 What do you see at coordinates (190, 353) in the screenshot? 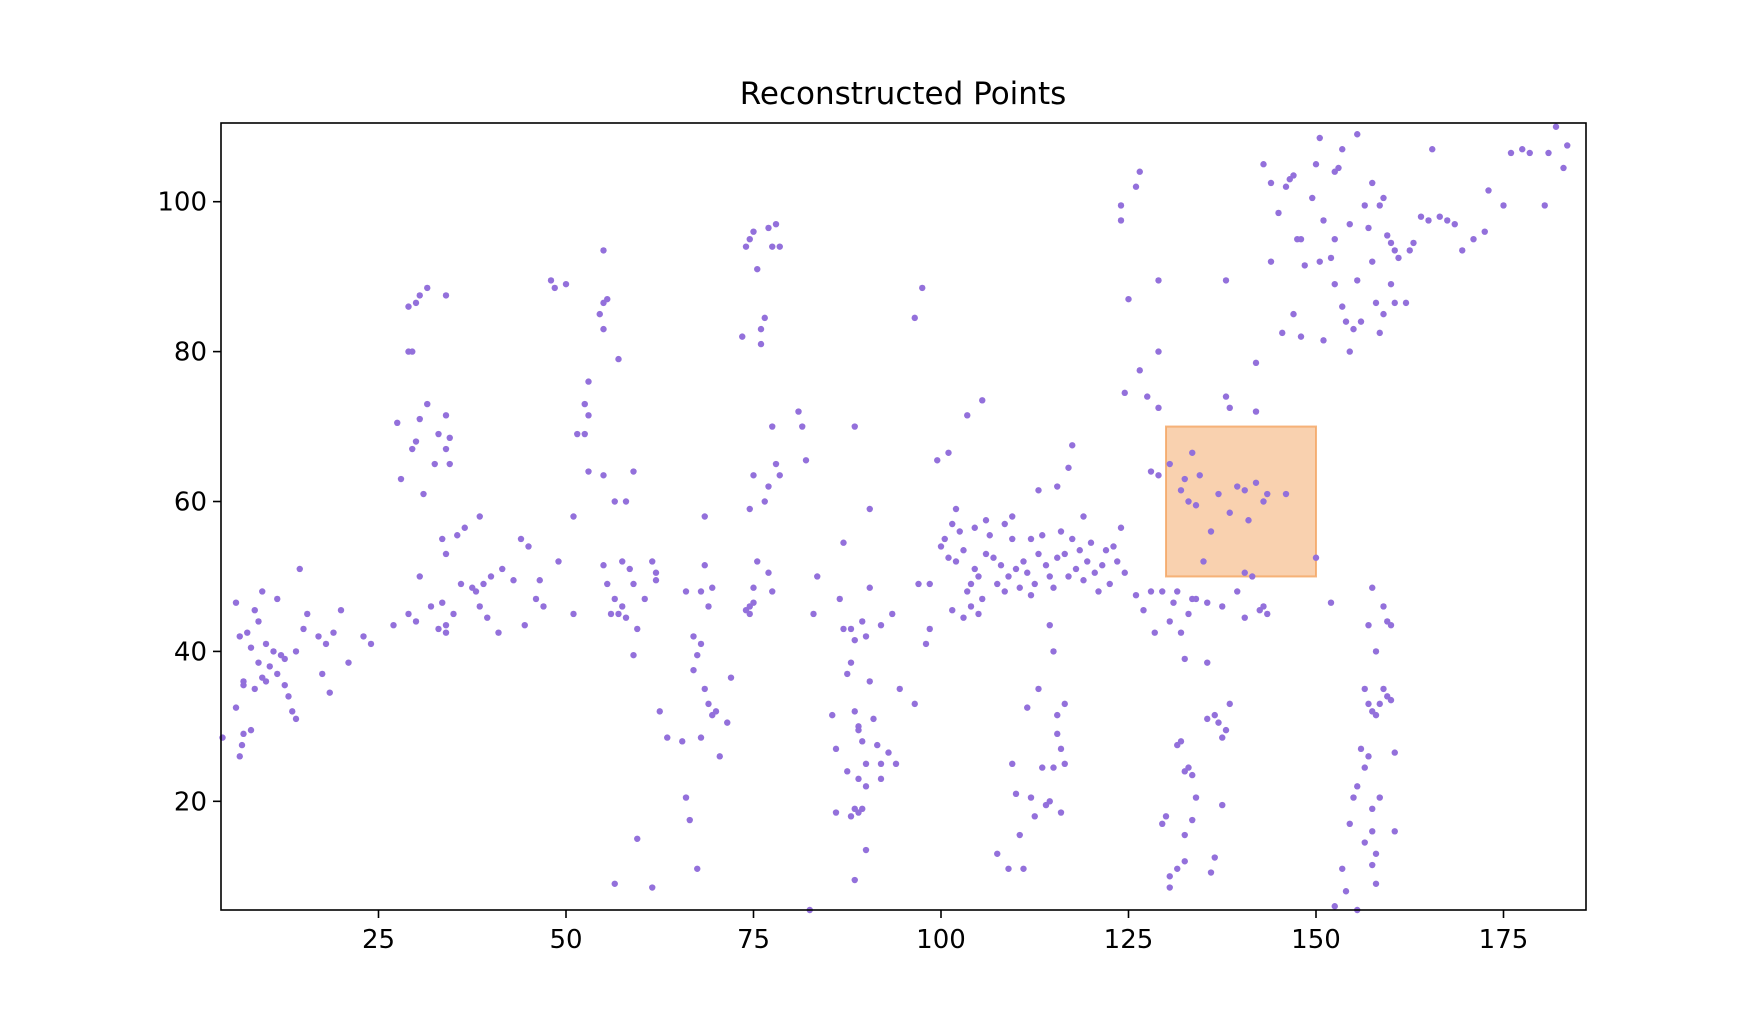
I see `y-tick-label: 80` at bounding box center [190, 353].